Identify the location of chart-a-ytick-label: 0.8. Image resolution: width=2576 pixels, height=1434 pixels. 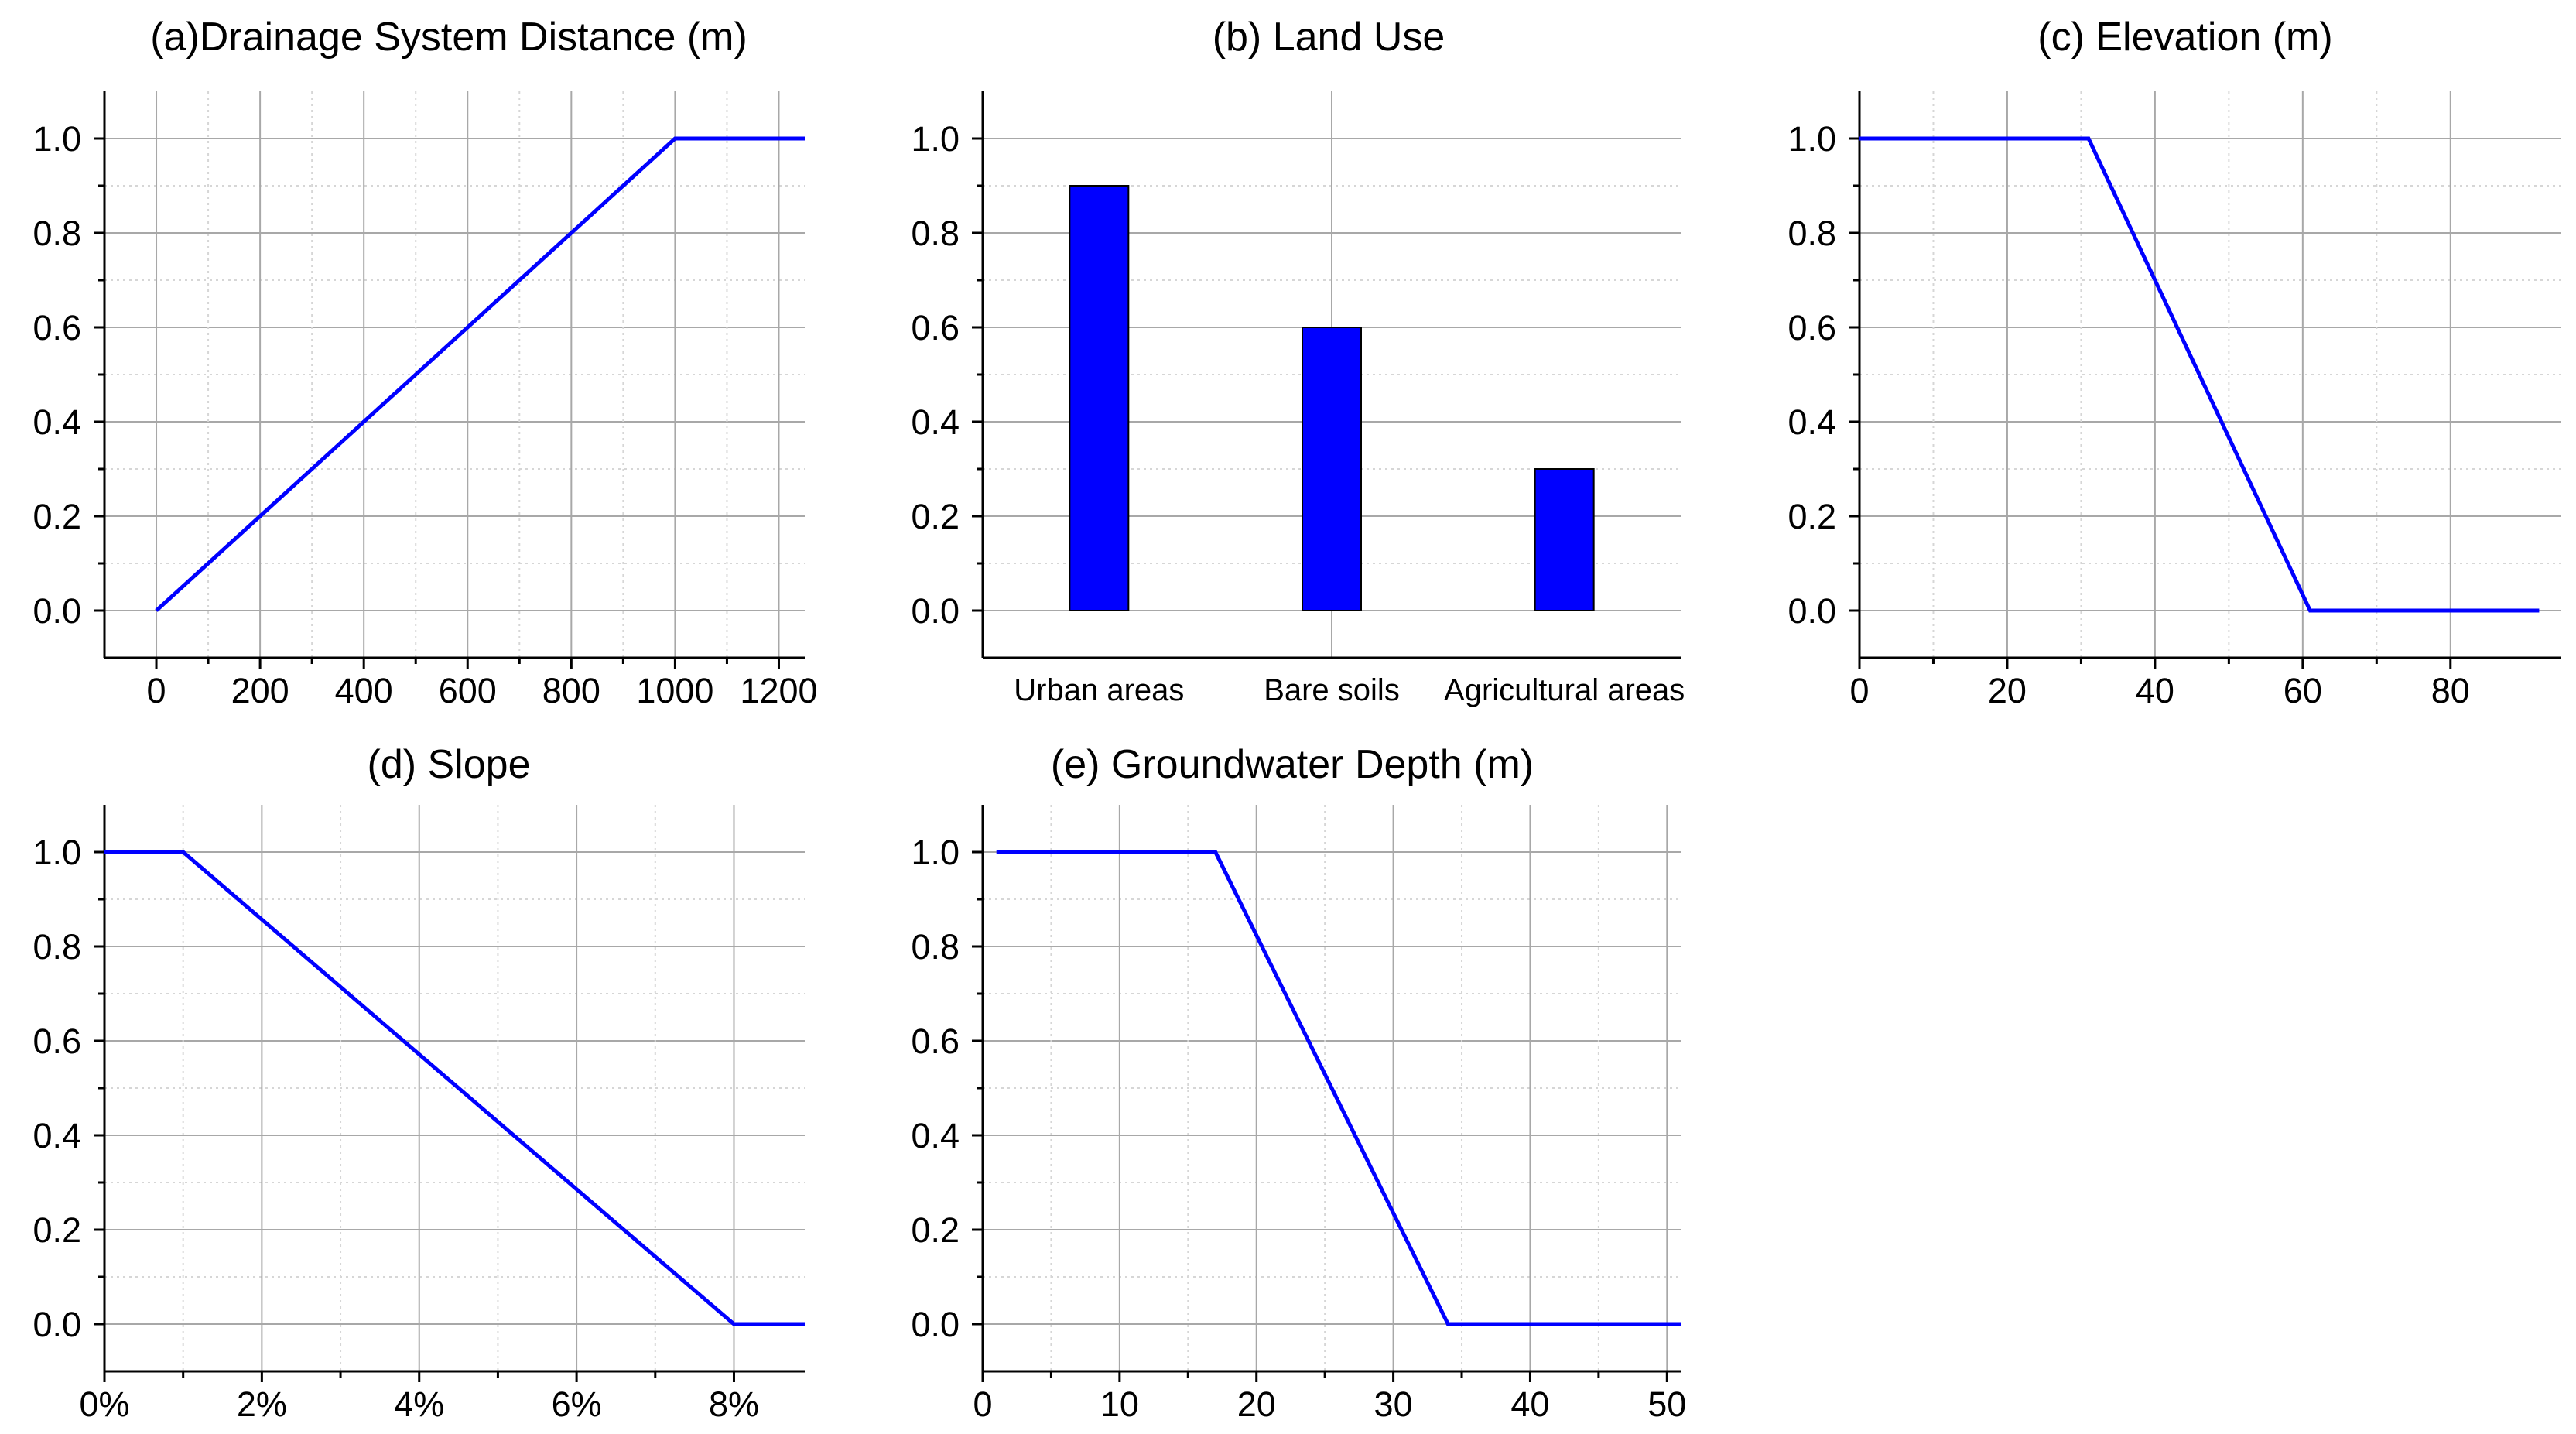
(57, 234).